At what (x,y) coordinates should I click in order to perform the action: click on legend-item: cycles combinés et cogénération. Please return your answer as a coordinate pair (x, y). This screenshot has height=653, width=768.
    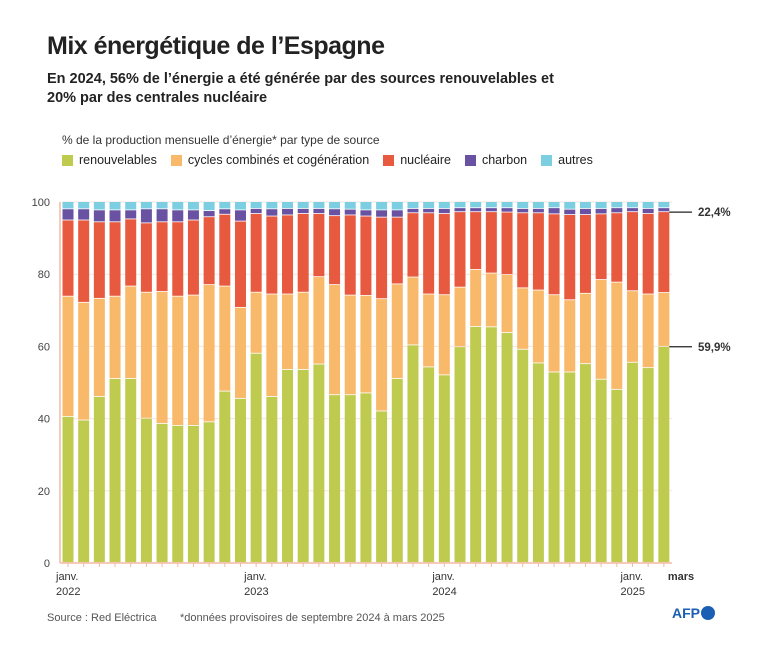
    Looking at the image, I should click on (270, 160).